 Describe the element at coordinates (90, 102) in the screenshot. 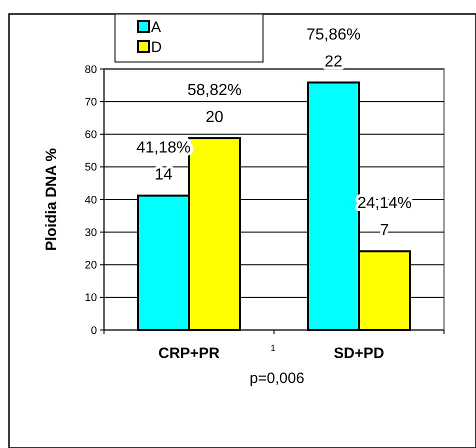

I see `y-tick-label: 70` at that location.